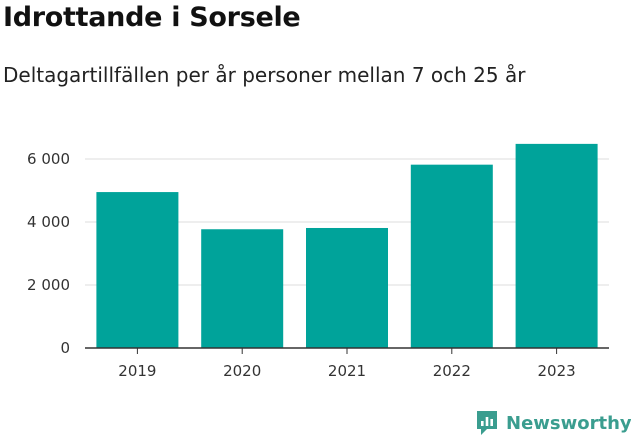 This screenshot has height=439, width=631. I want to click on y-tick-label: 2 000, so click(48, 285).